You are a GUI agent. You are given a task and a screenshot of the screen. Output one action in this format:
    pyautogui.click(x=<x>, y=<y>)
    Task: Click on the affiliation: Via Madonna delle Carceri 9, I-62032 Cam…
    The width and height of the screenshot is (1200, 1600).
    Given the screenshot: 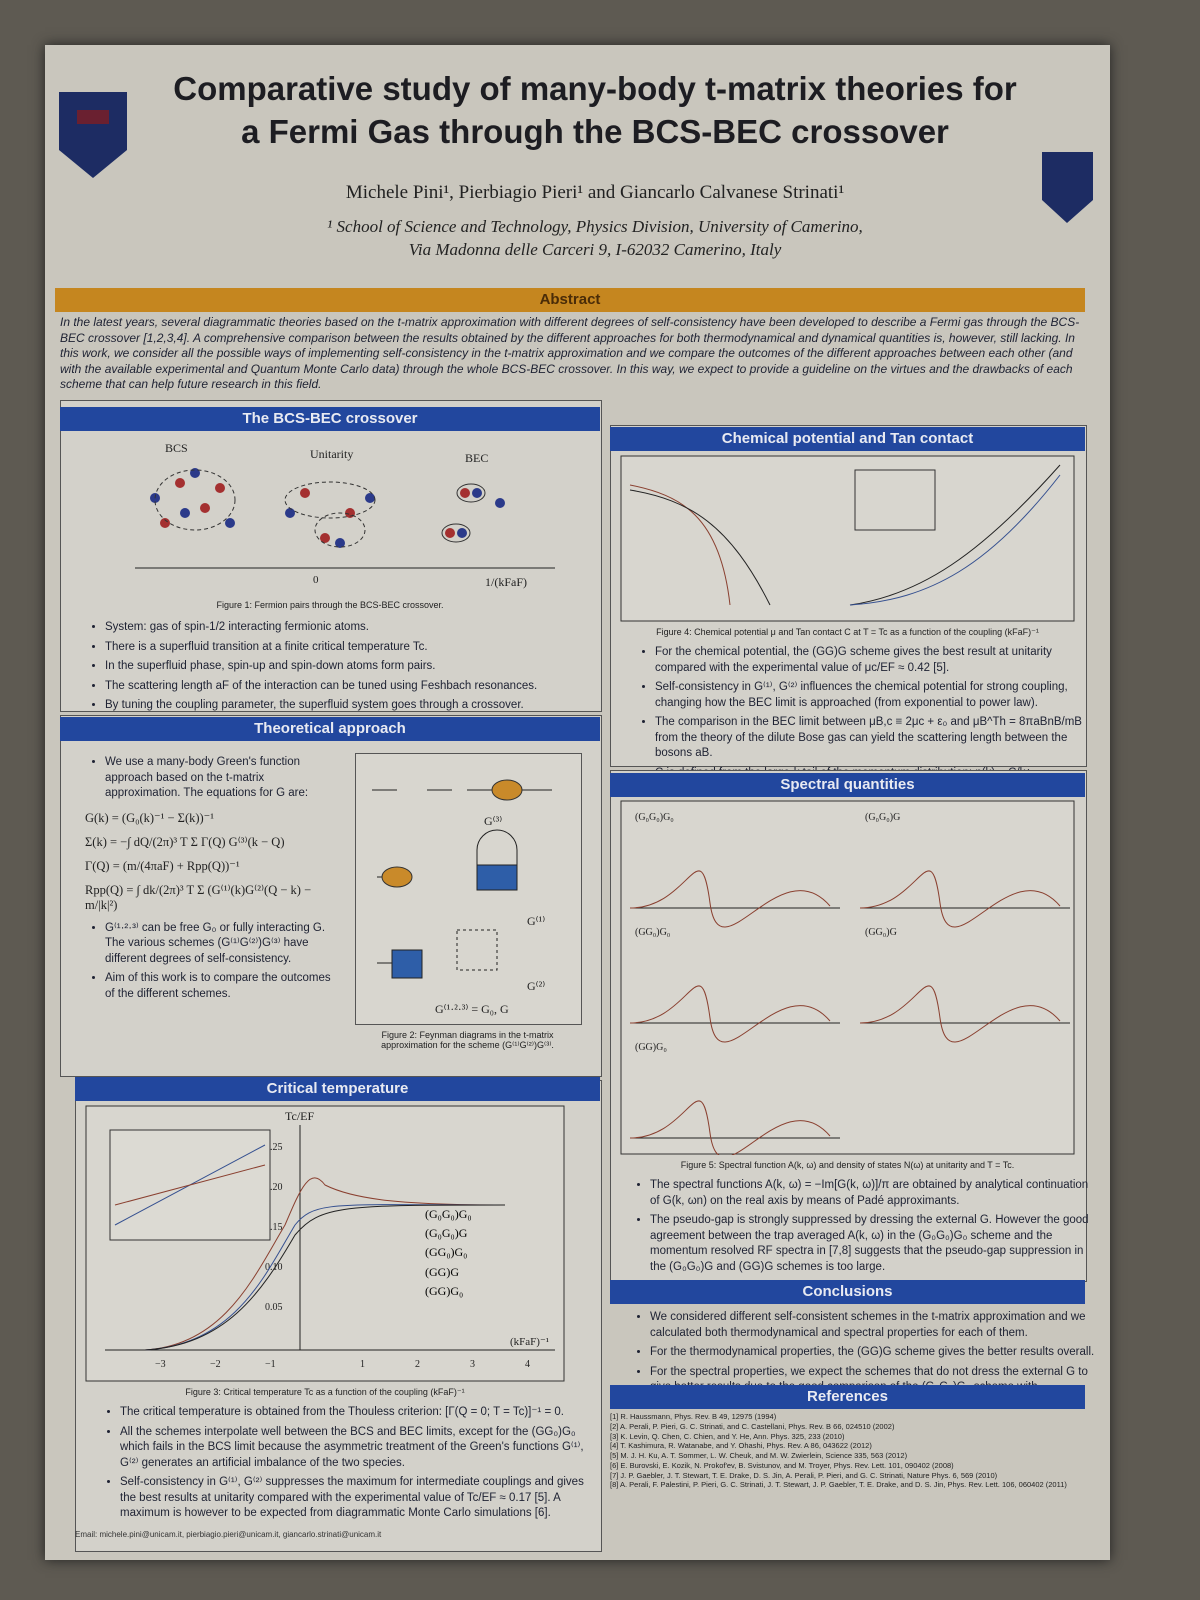 What is the action you would take?
    pyautogui.click(x=595, y=249)
    